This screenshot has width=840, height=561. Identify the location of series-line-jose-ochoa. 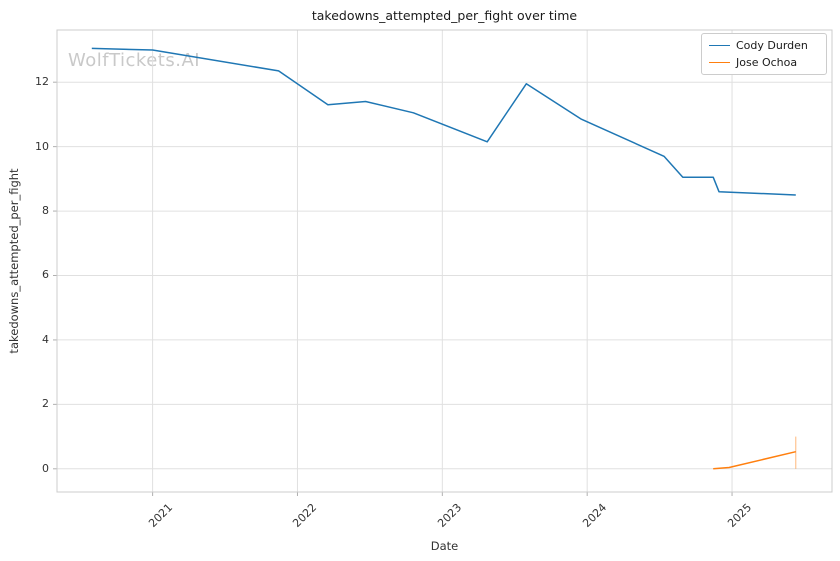
(754, 460).